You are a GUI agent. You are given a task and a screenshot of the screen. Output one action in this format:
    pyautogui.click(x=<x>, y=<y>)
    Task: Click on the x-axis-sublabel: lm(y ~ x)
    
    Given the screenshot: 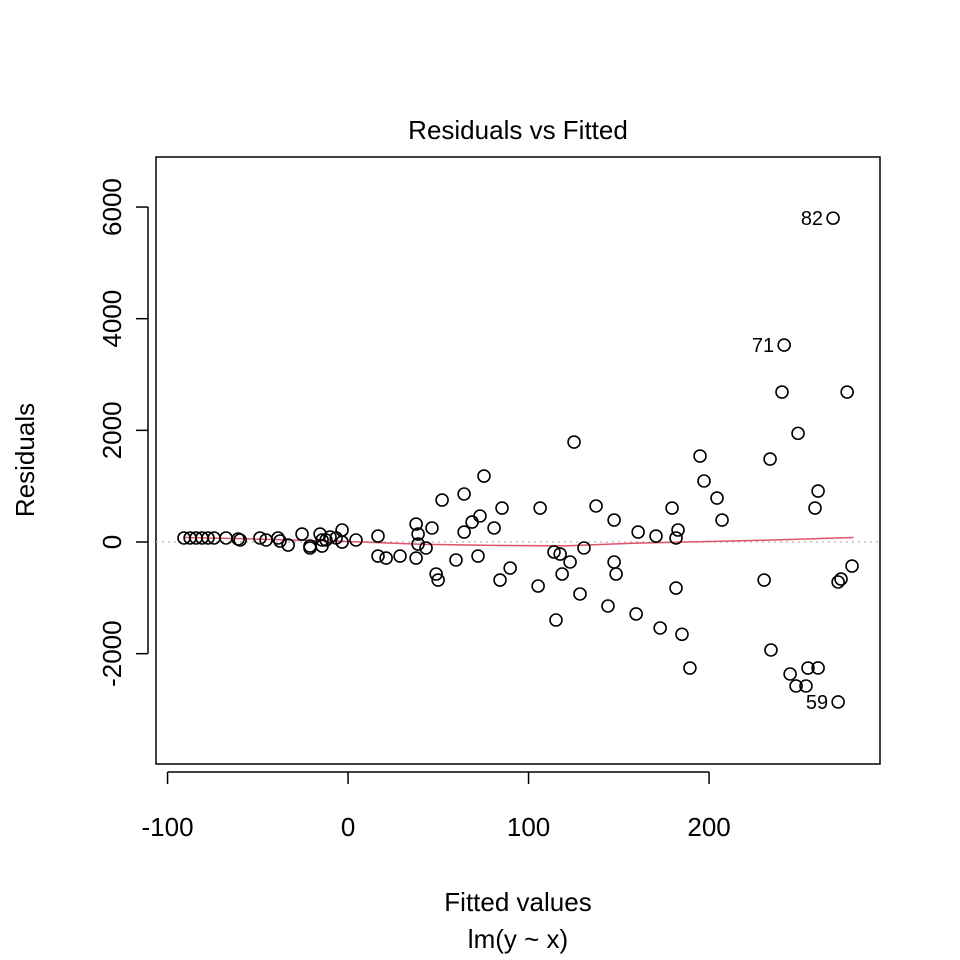 What is the action you would take?
    pyautogui.click(x=518, y=939)
    